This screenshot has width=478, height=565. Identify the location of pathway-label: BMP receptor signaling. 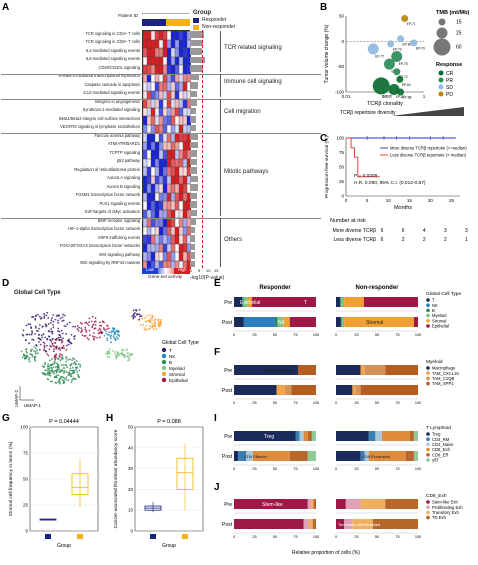
(118, 220).